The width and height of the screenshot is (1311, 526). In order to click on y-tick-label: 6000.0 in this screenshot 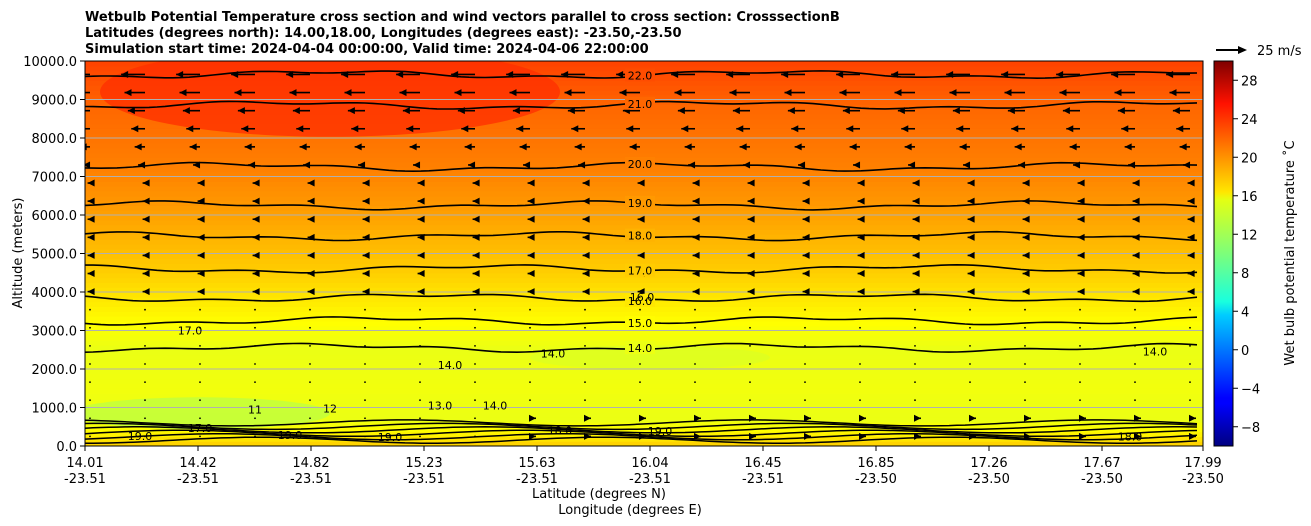, I will do `click(55, 216)`.